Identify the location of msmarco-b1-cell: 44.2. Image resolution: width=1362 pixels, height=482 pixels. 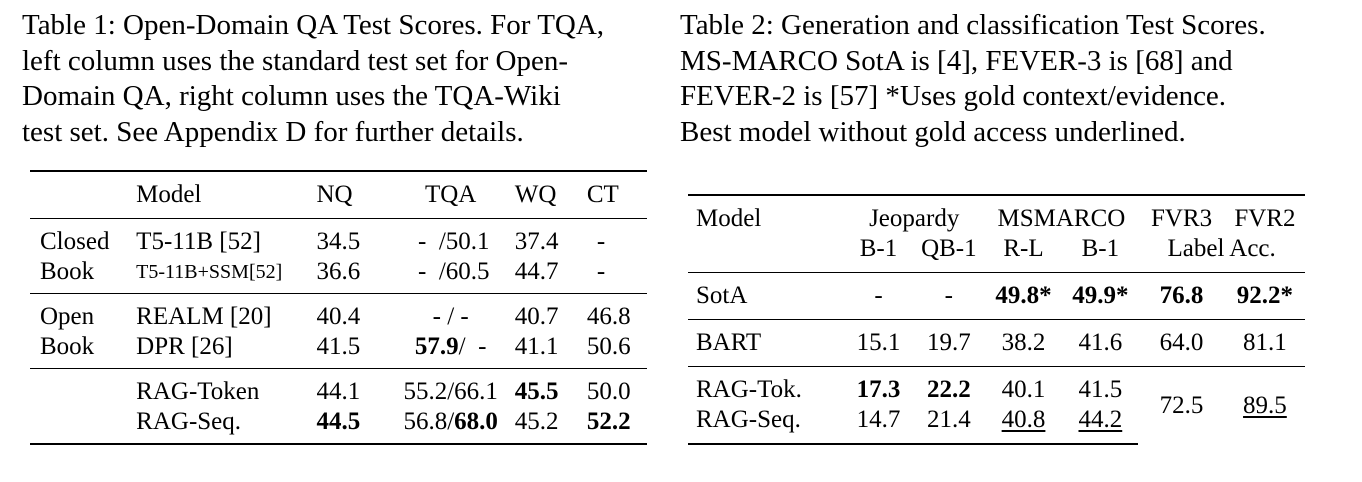
(1100, 425).